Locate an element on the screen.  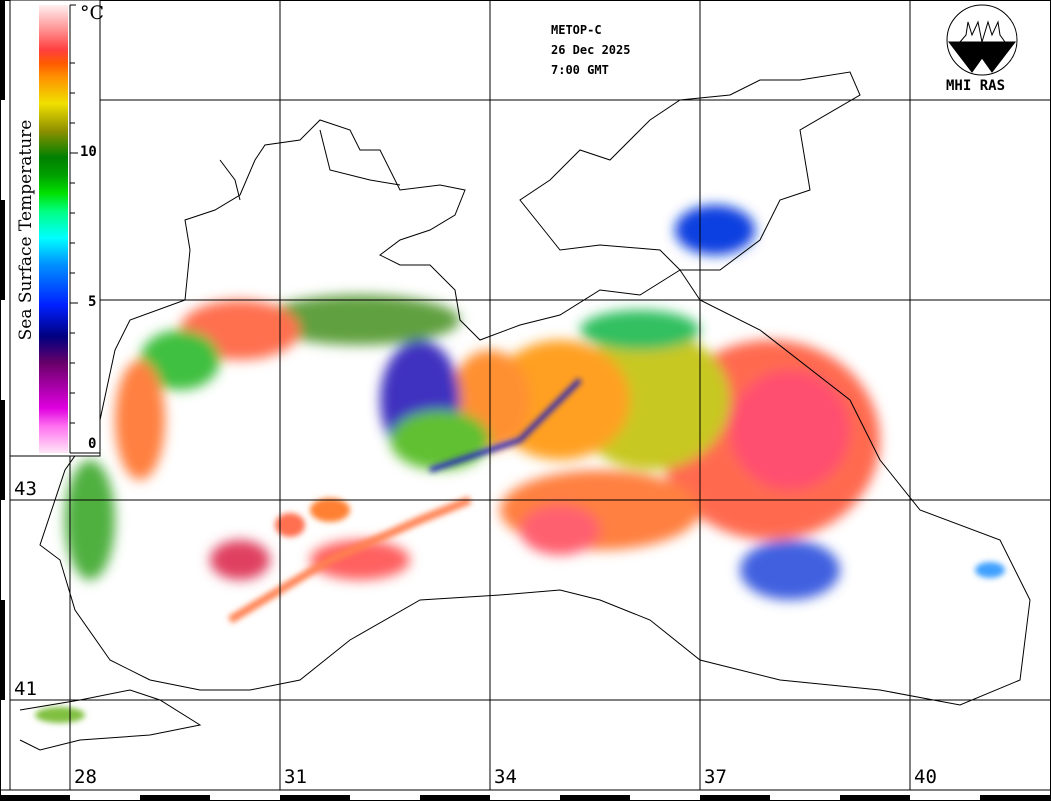
mhi-ras-logo is located at coordinates (982, 40).